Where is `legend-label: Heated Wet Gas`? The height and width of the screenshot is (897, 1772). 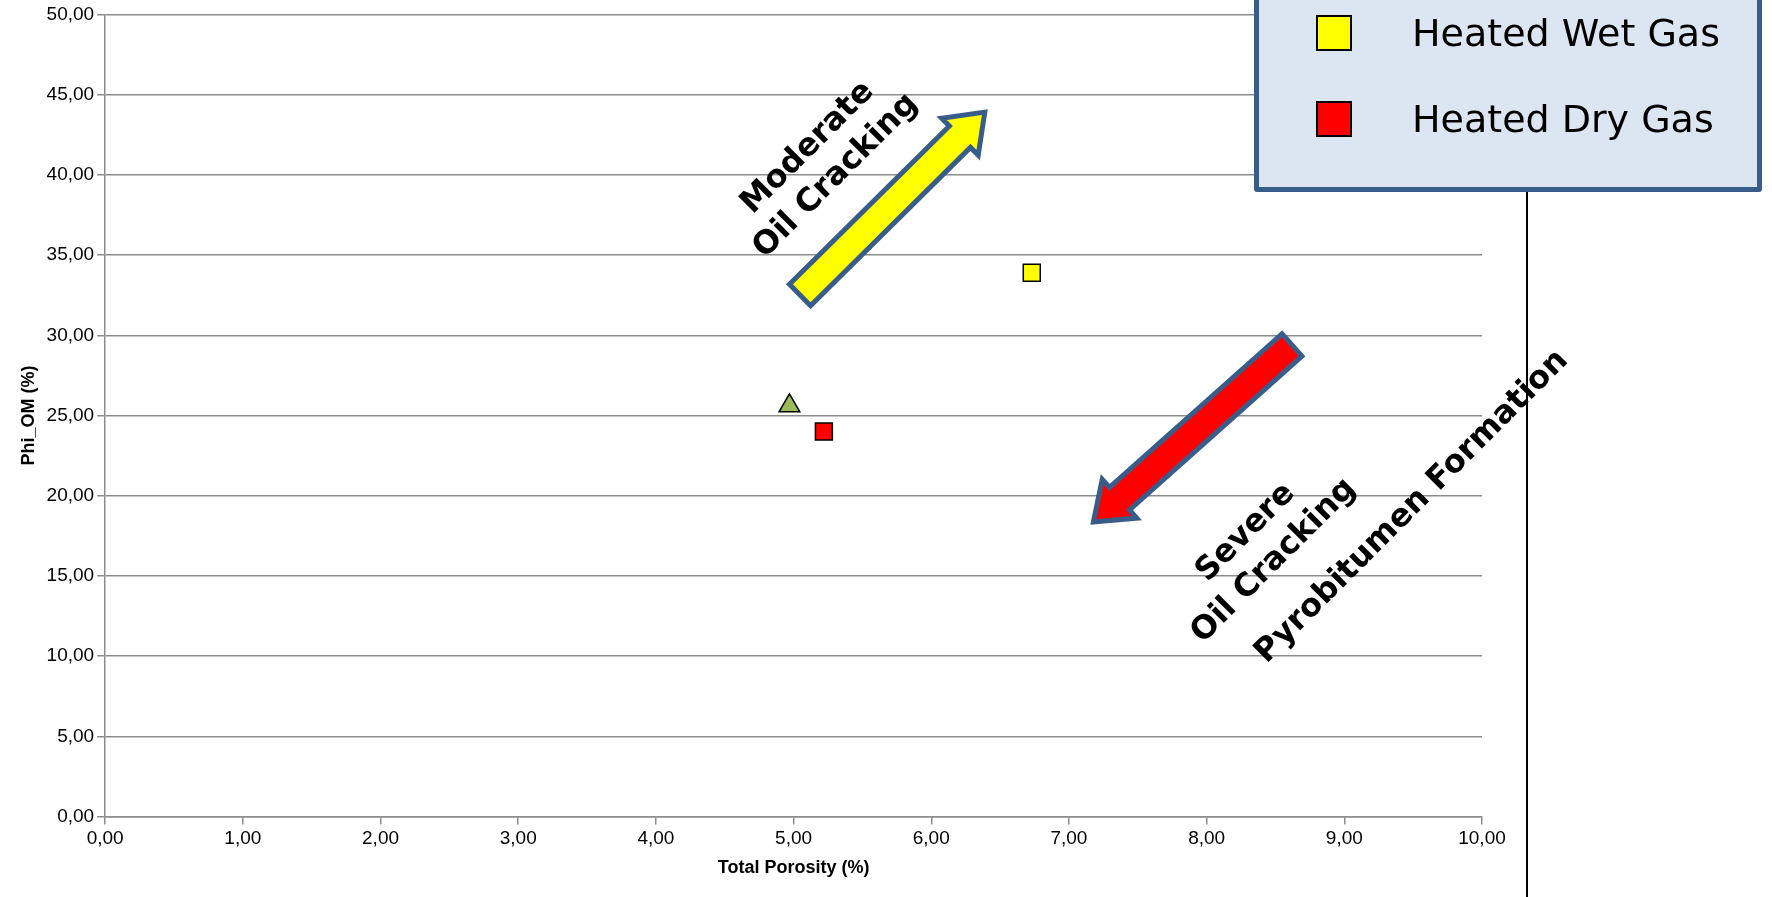
legend-label: Heated Wet Gas is located at coordinates (1566, 33).